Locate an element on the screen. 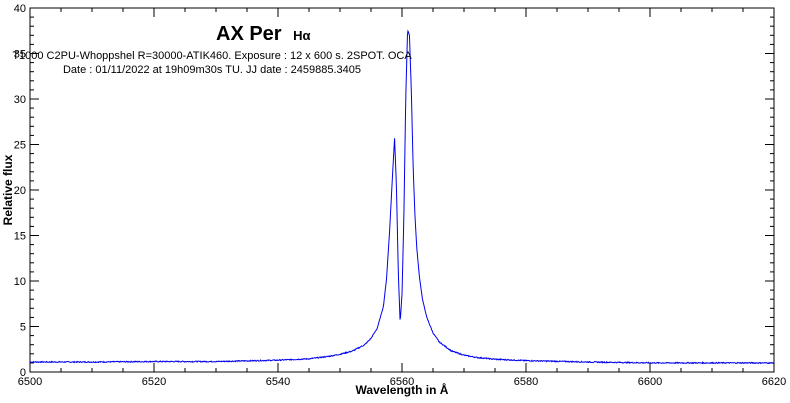  x-tick-label: 6500 is located at coordinates (30, 382).